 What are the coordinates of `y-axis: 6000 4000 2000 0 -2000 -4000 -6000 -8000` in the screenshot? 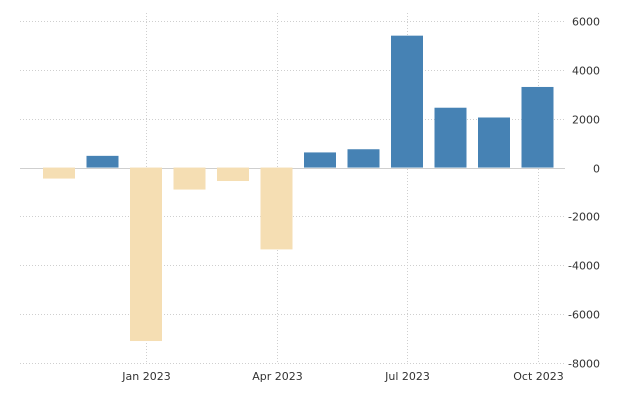 It's located at (584, 193).